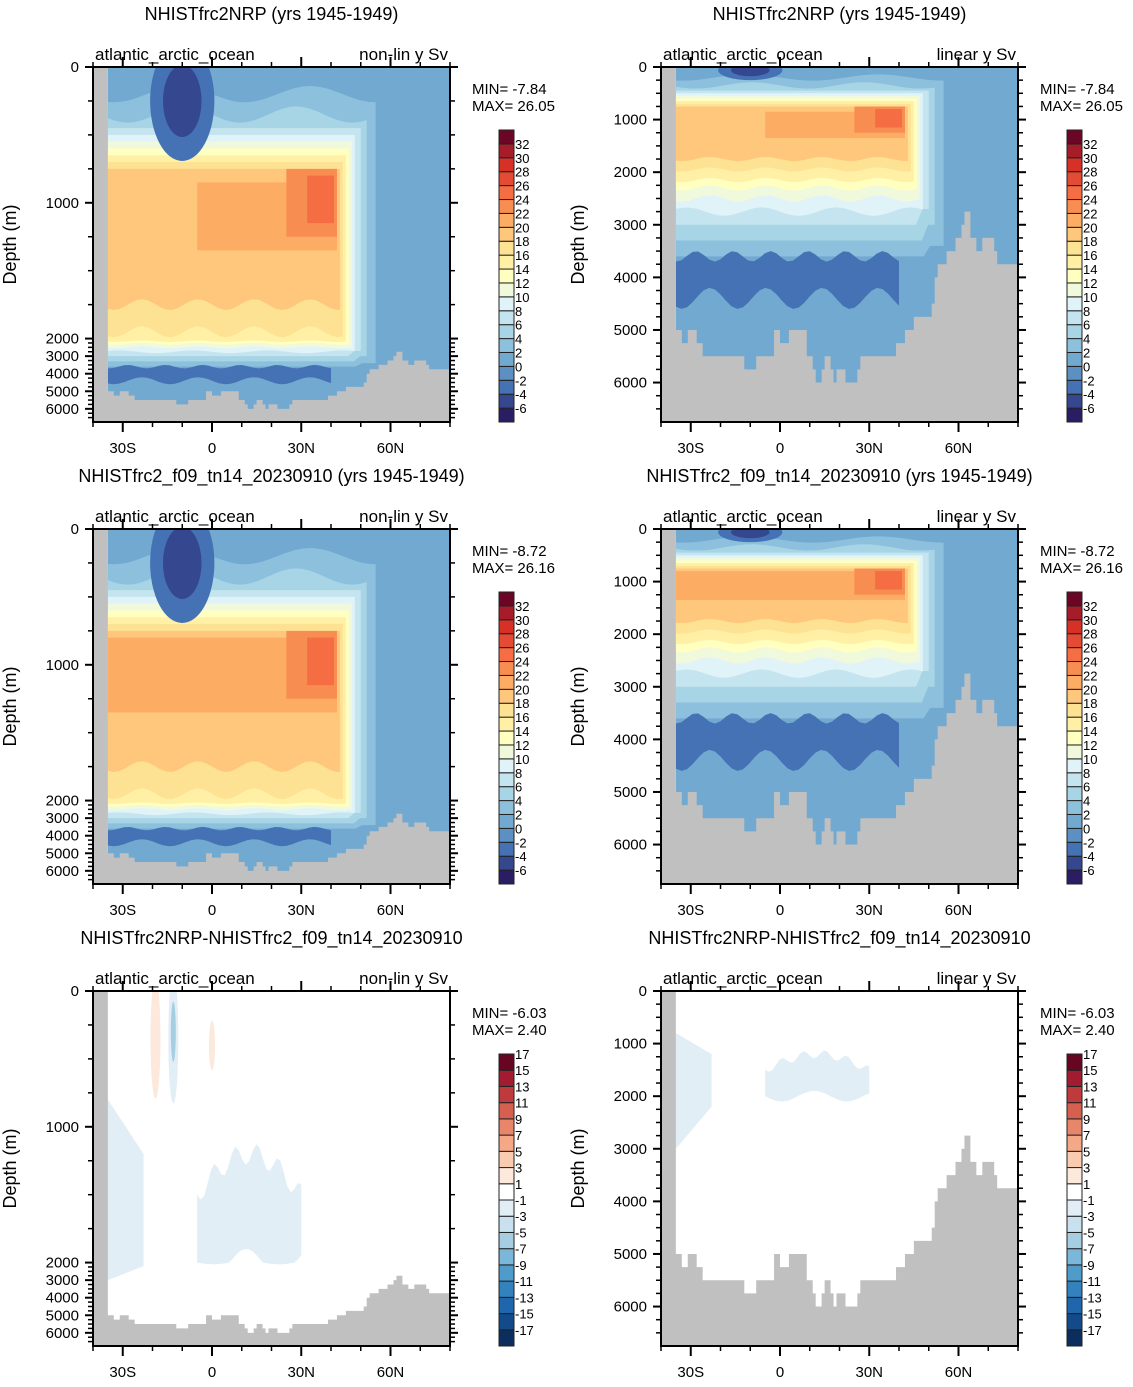 This screenshot has width=1133, height=1387. What do you see at coordinates (578, 706) in the screenshot?
I see `y-axis-label: Depth (m)` at bounding box center [578, 706].